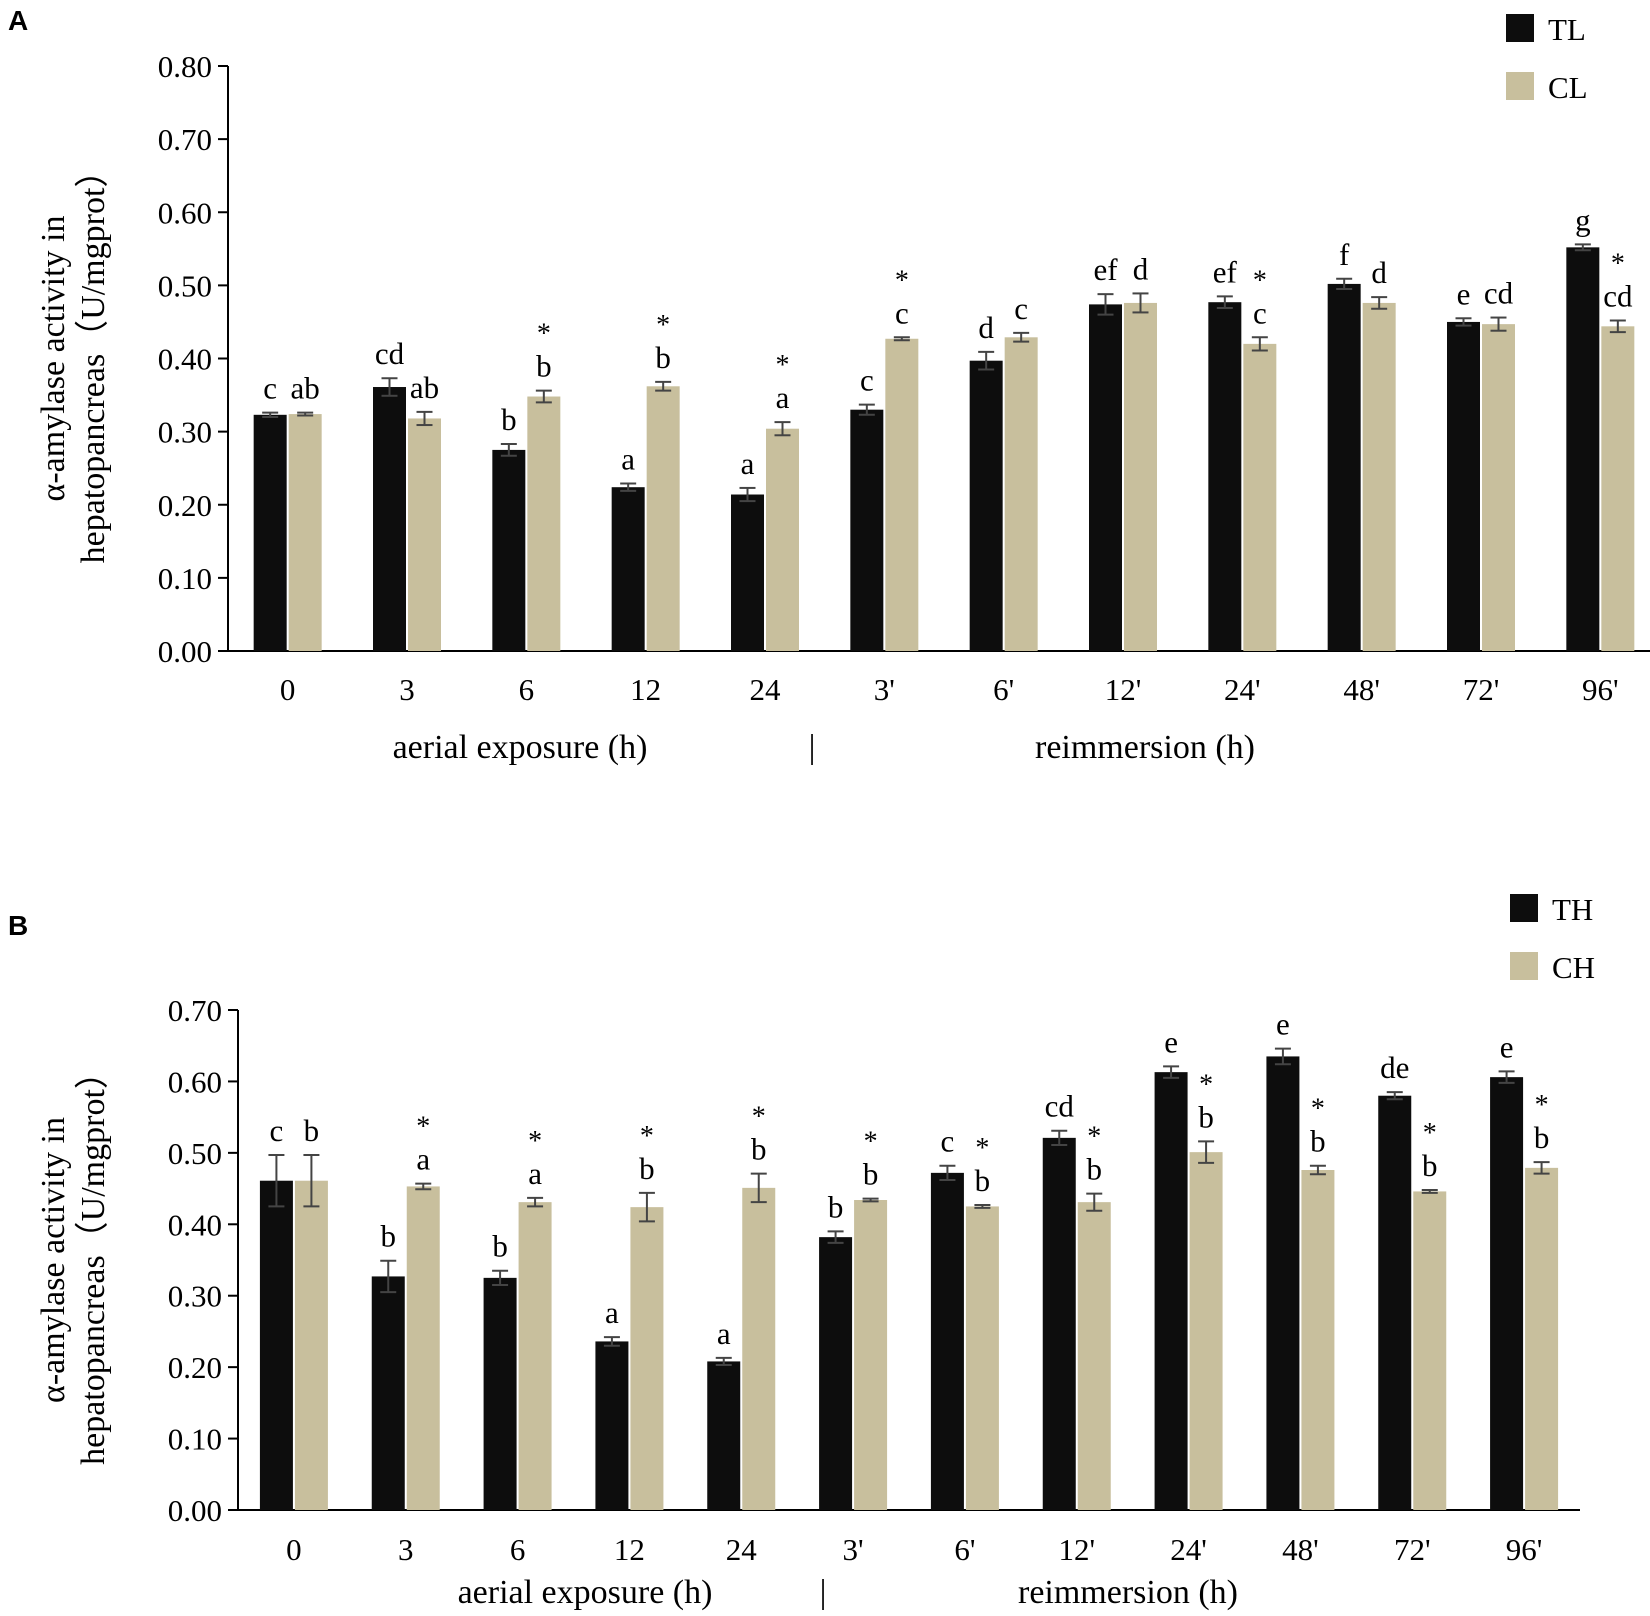  Describe the element at coordinates (1600, 689) in the screenshot. I see `x-tick-label: 96'` at that location.